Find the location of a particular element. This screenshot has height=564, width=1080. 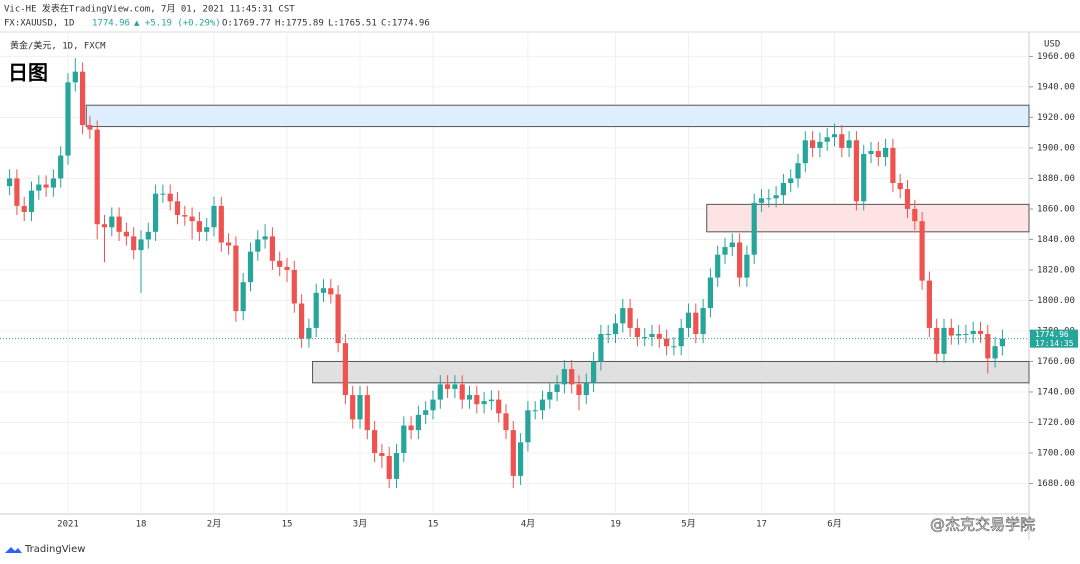

ohlc-high: H:1775.89 is located at coordinates (299, 24).